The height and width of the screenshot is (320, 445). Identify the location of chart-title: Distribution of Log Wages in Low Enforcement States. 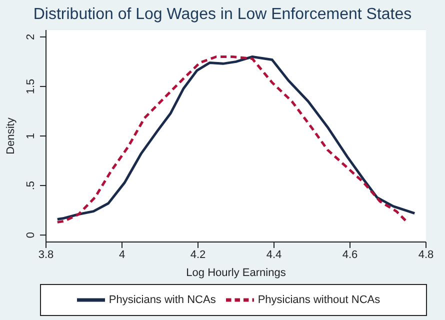
(222, 15).